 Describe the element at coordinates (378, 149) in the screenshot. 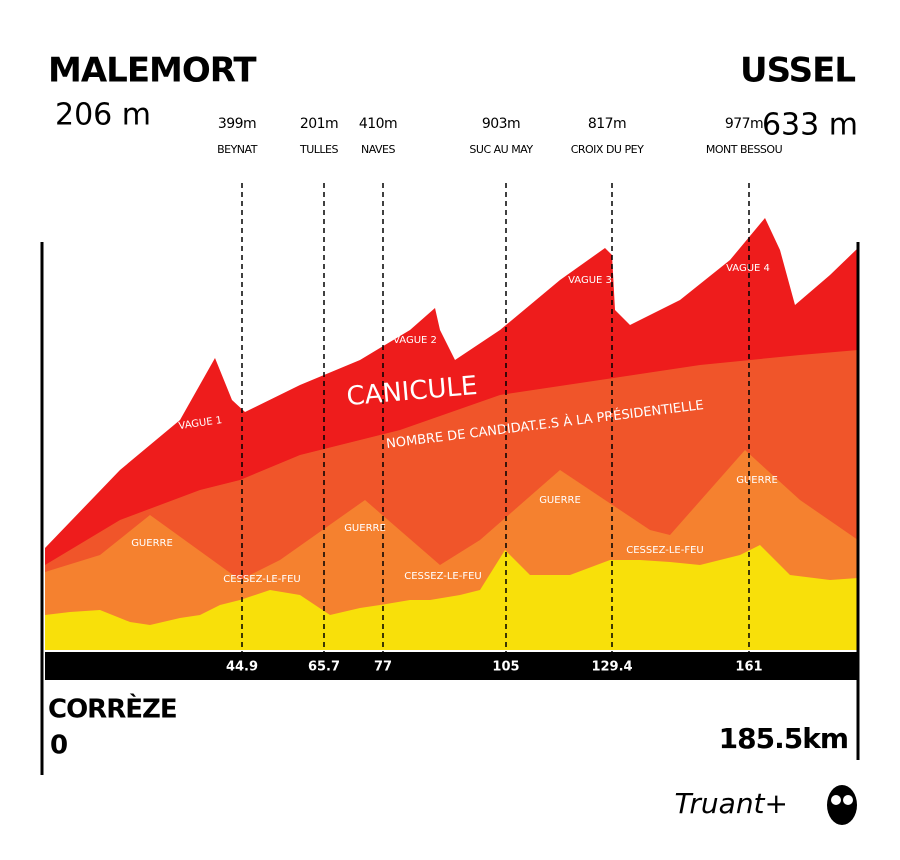

I see `waypoint-name: NAVES` at that location.